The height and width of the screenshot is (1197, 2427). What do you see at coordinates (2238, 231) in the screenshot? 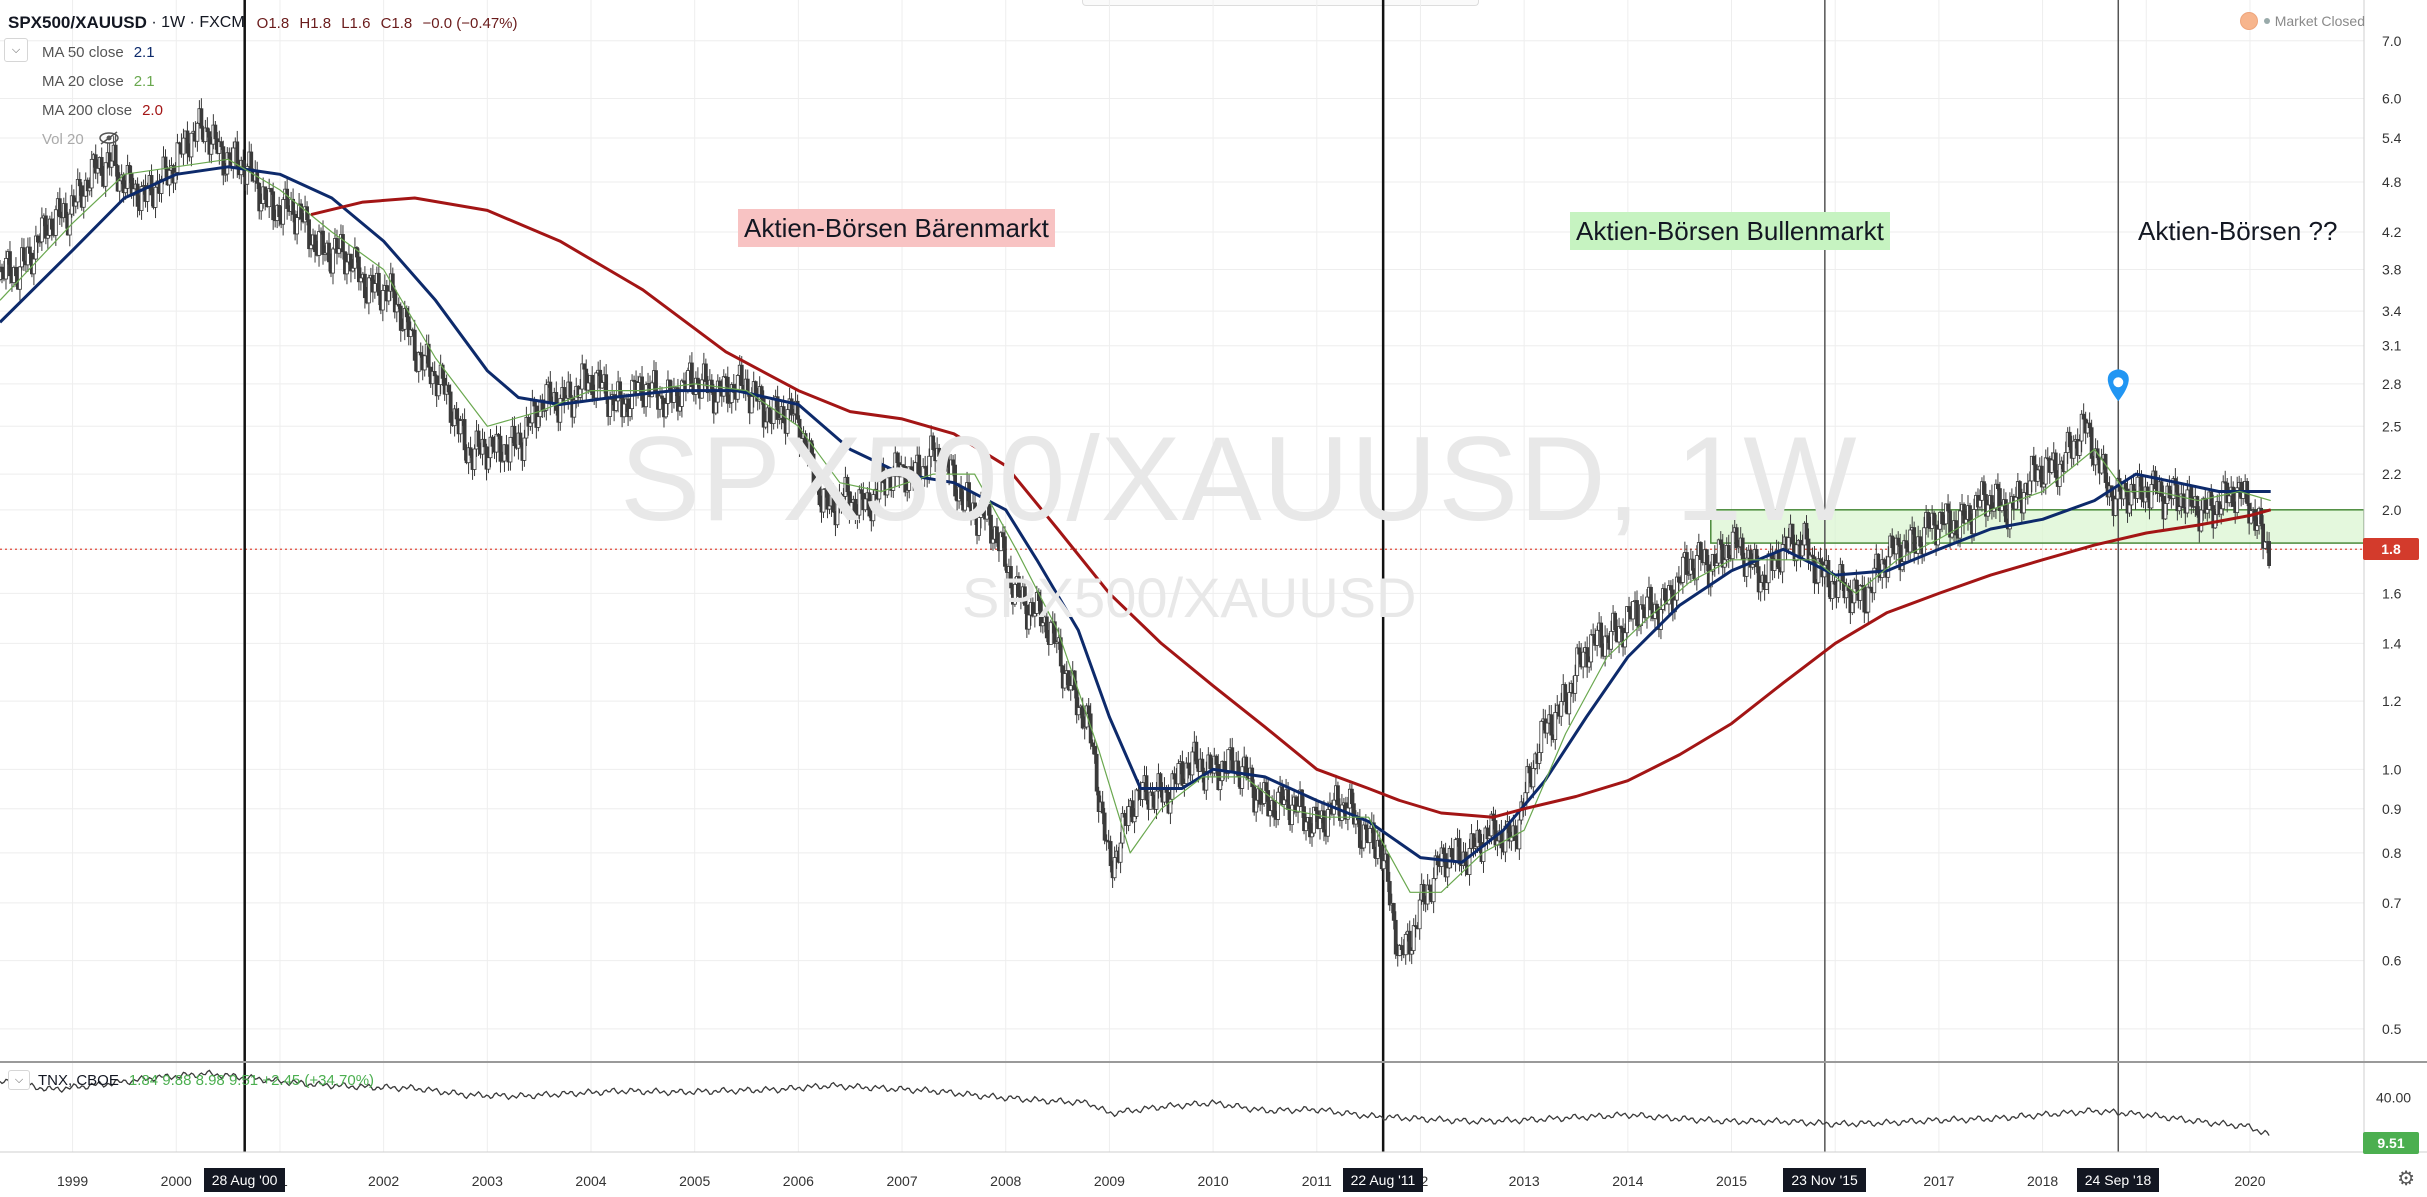
I see `annotation-question: Aktien-Börsen ??` at bounding box center [2238, 231].